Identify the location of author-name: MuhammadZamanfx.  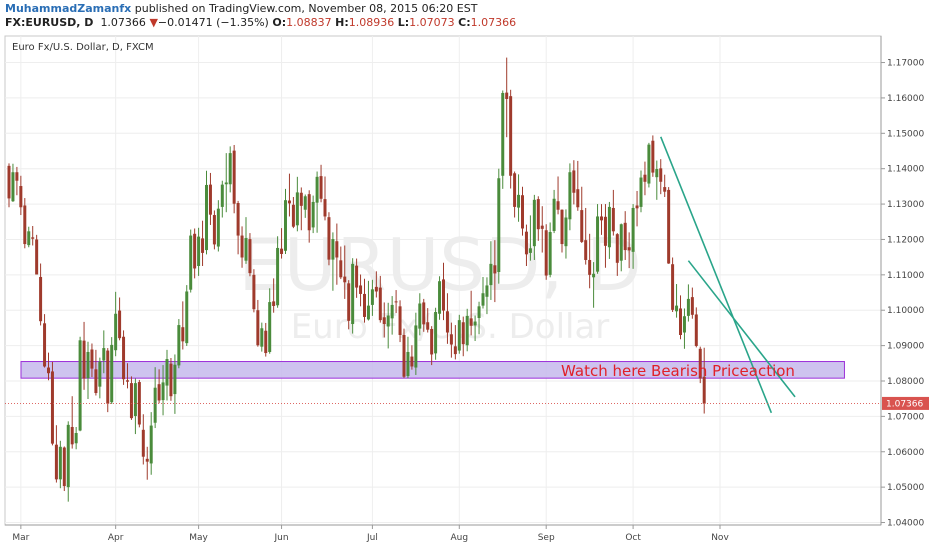
(68, 8).